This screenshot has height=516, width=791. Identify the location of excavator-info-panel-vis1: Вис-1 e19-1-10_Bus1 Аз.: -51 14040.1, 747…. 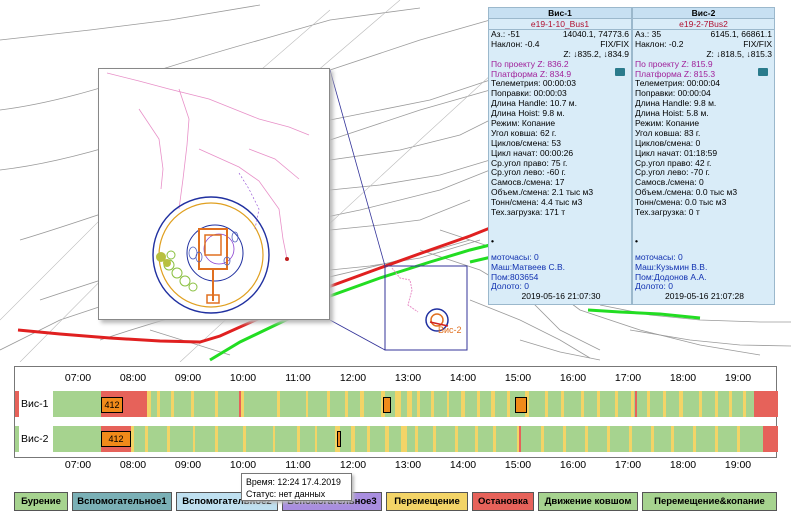
(560, 156).